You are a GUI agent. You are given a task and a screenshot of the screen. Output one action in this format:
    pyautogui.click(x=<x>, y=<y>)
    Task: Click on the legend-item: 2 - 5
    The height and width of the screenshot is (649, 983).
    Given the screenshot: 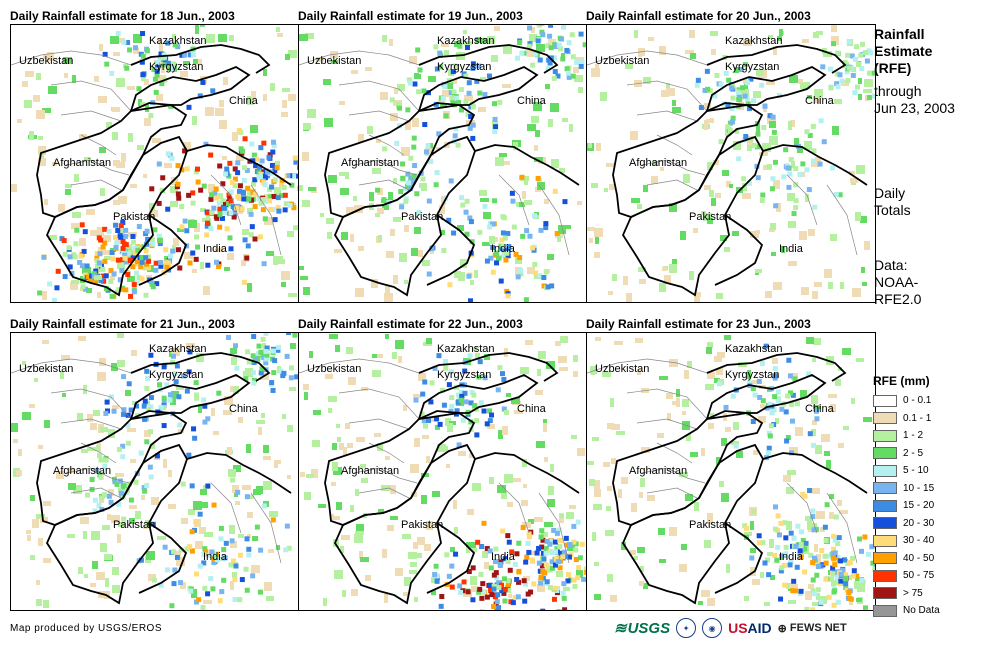 What is the action you would take?
    pyautogui.click(x=923, y=454)
    